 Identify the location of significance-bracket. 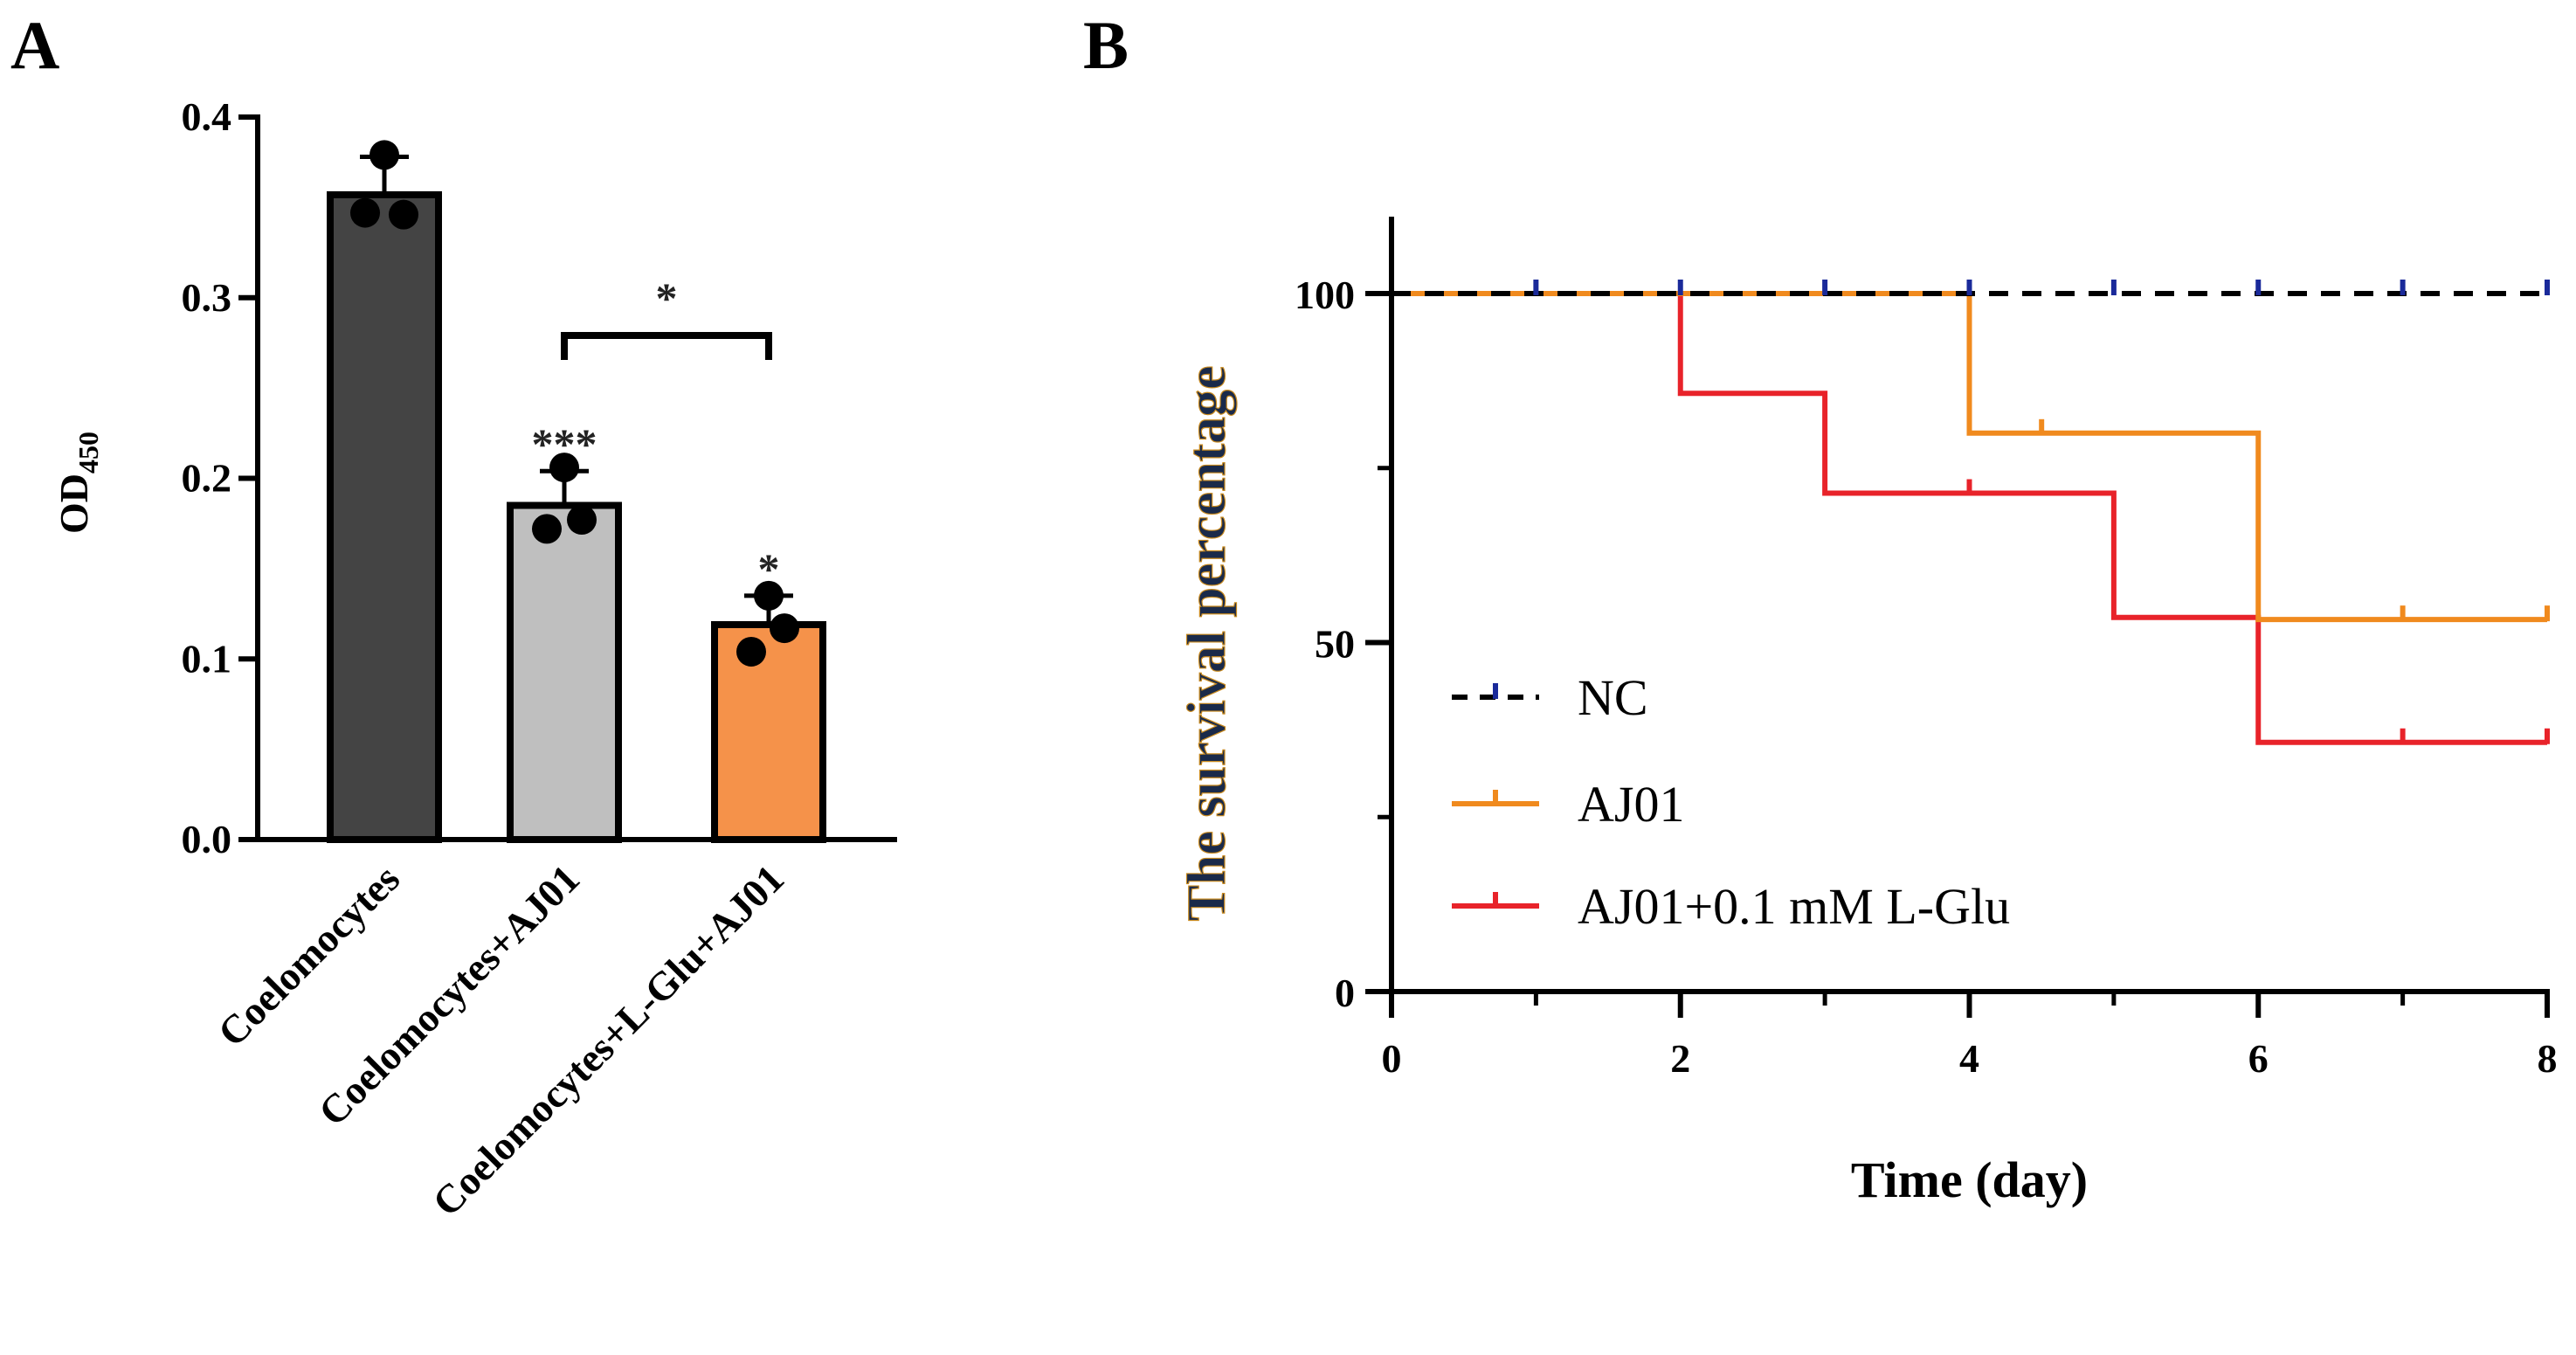
(666, 346).